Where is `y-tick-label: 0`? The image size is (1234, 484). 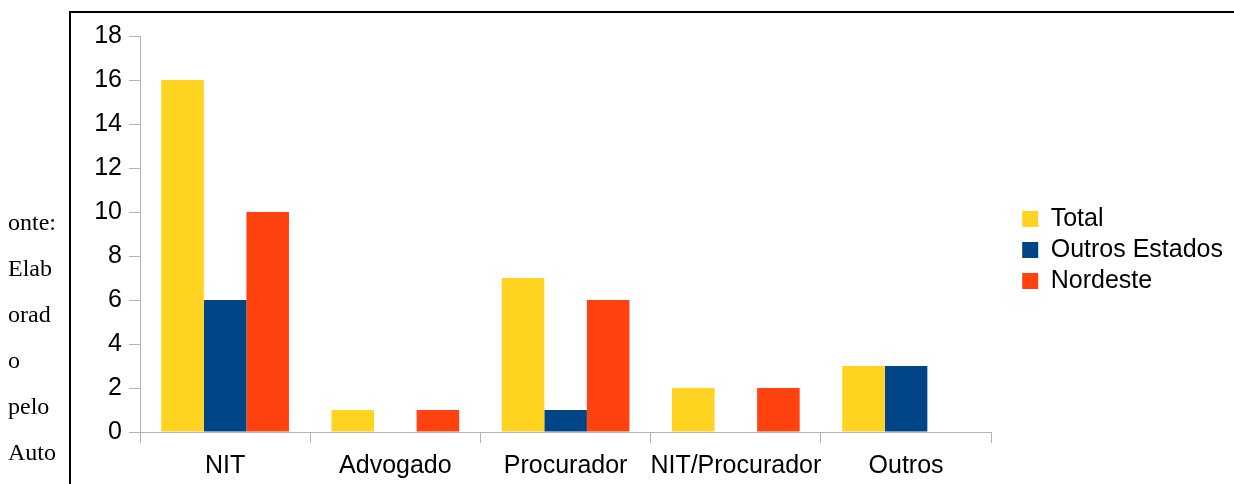 y-tick-label: 0 is located at coordinates (115, 429).